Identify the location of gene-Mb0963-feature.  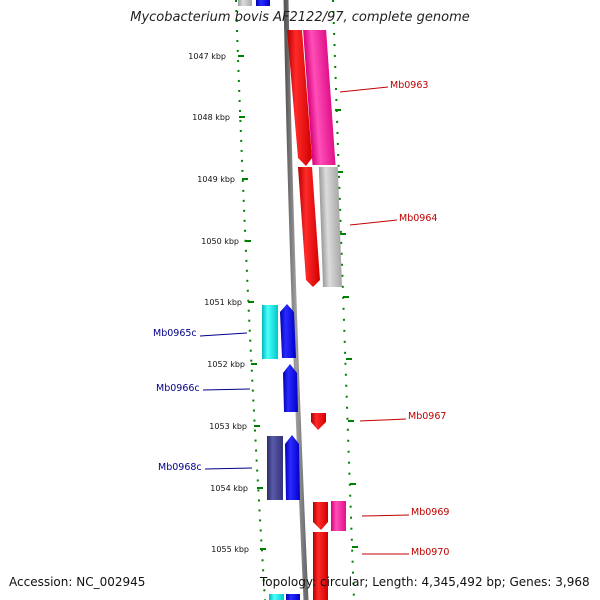
(319, 97).